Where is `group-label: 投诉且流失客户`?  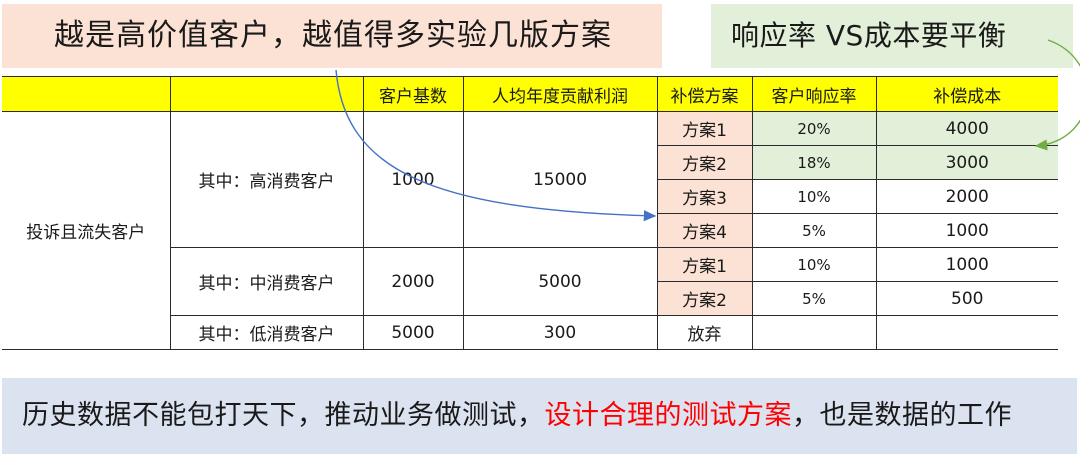
group-label: 投诉且流失客户 is located at coordinates (86, 230).